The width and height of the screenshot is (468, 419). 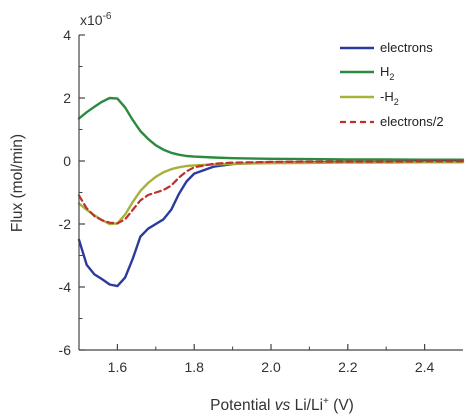 I want to click on y-tick-label: 0, so click(x=67, y=161).